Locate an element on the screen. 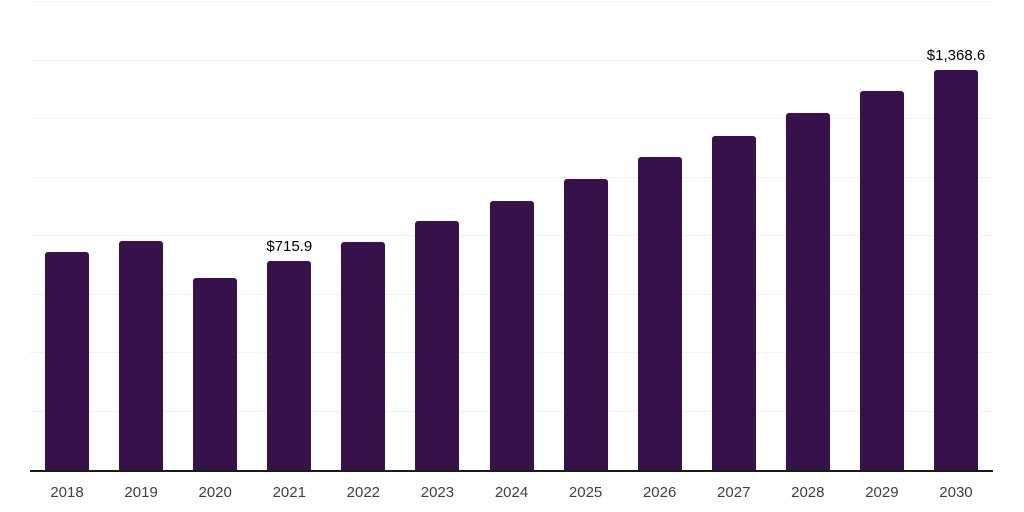  x-tick-label-2022: 2022 is located at coordinates (363, 492).